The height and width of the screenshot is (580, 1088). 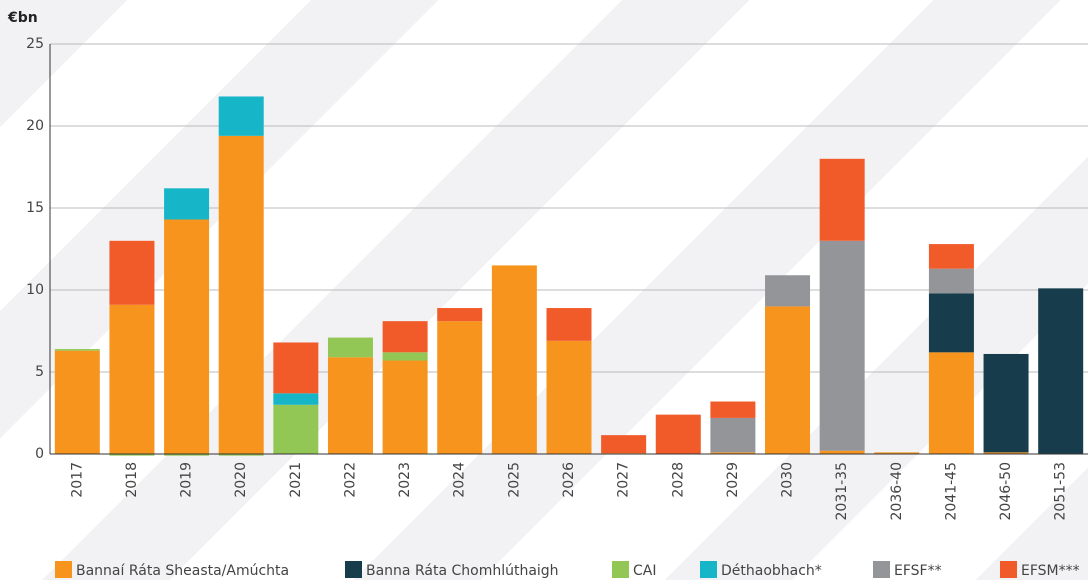 What do you see at coordinates (77, 480) in the screenshot?
I see `x-tick-label: 2017` at bounding box center [77, 480].